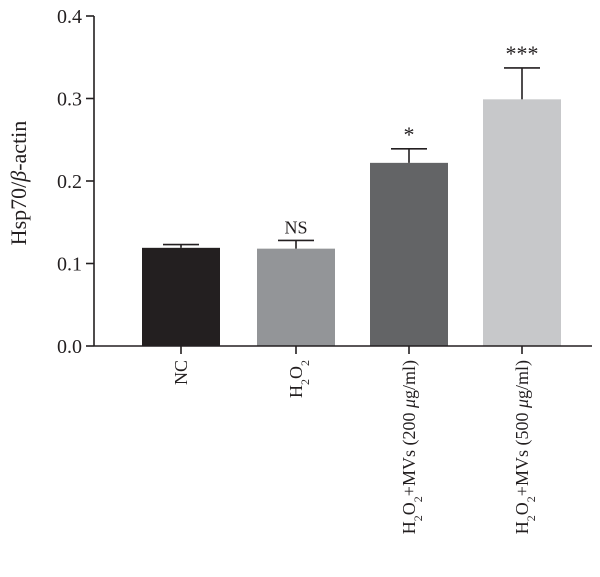 This screenshot has width=600, height=577. What do you see at coordinates (69, 100) in the screenshot?
I see `y-tick-label: 0.3` at bounding box center [69, 100].